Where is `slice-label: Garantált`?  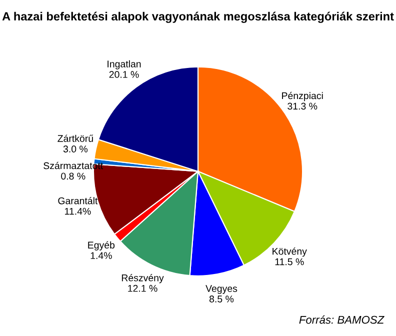 slice-label: Garantált is located at coordinates (78, 200).